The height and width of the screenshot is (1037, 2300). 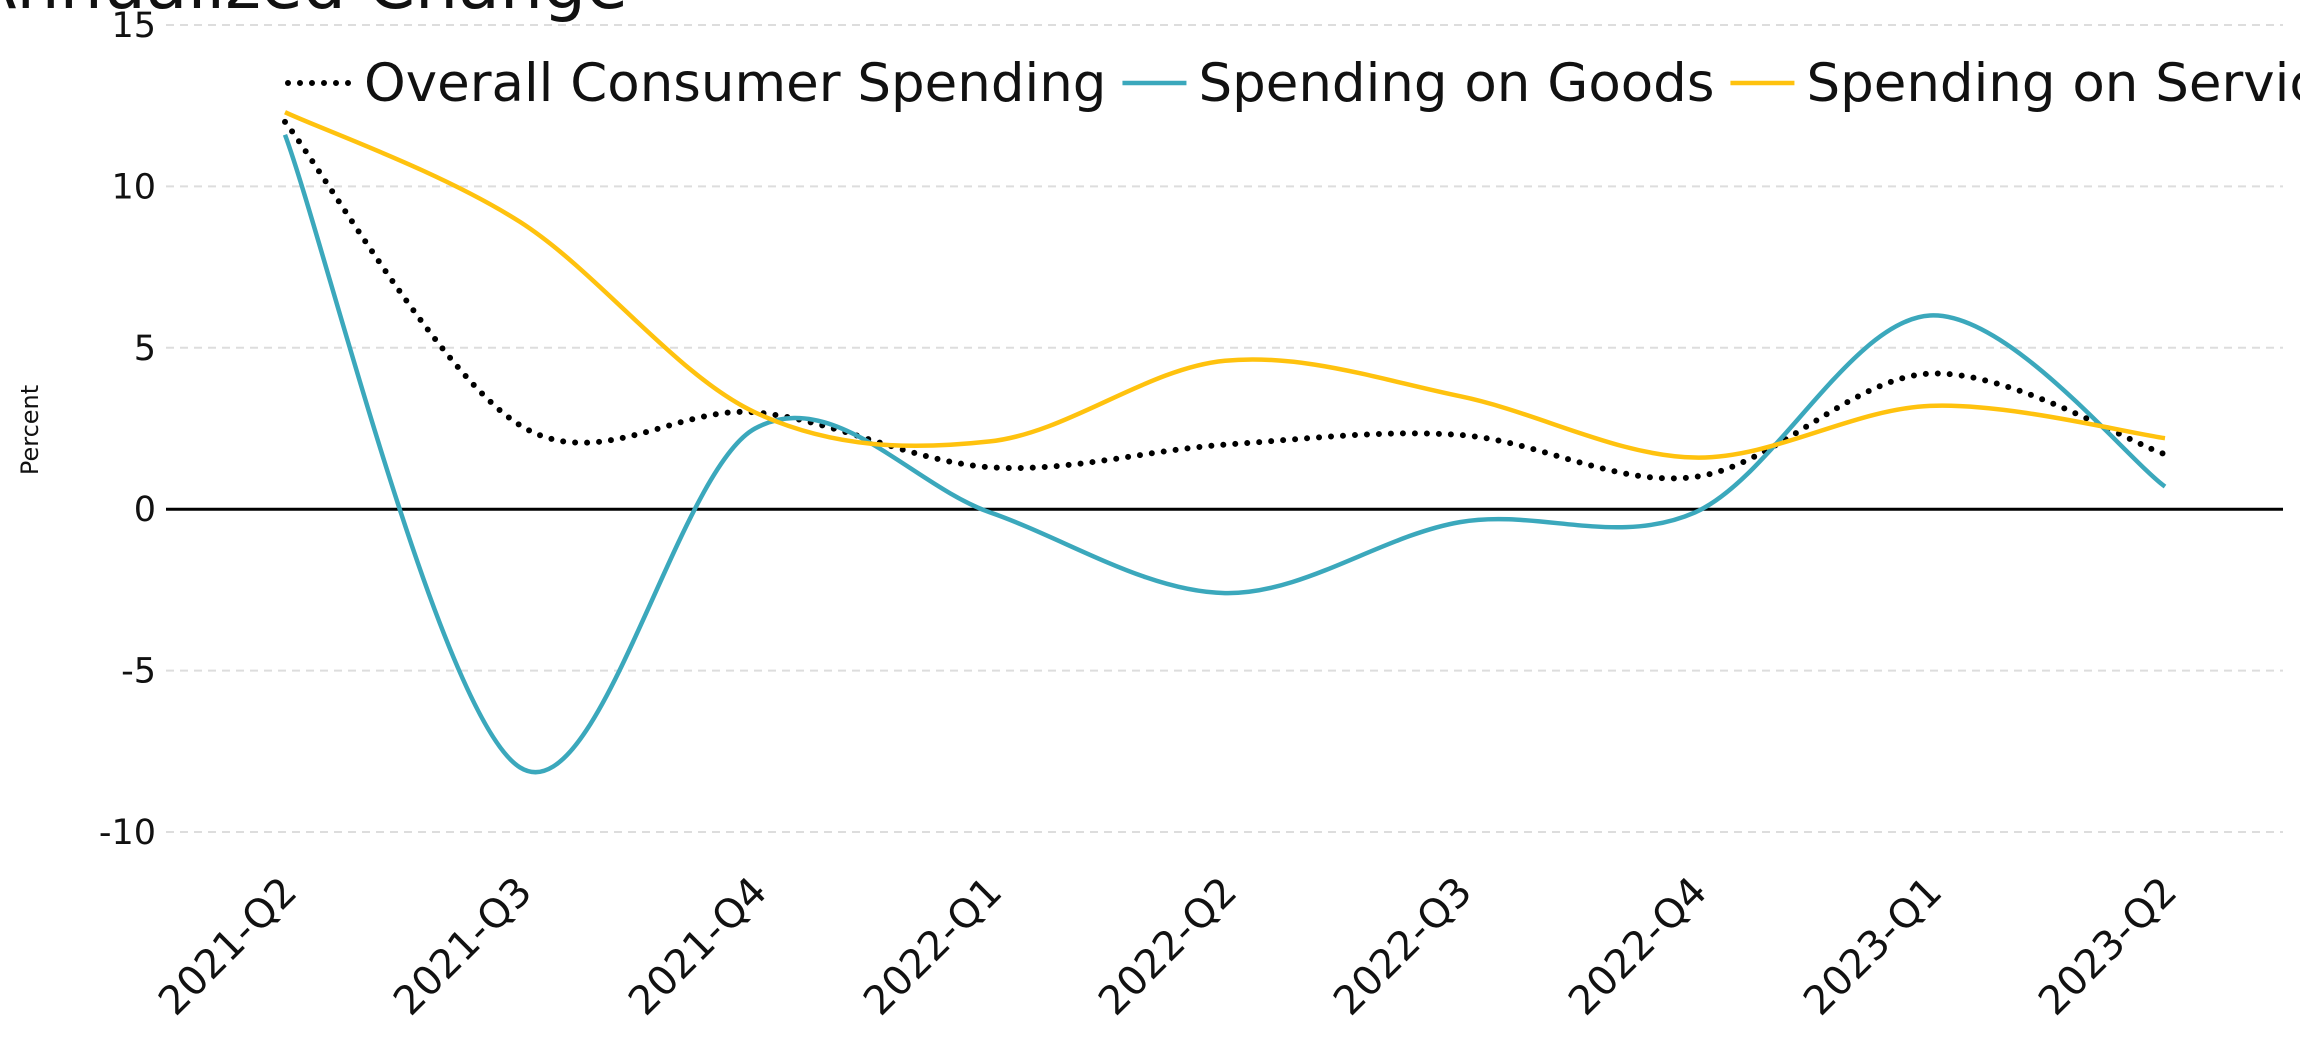 What do you see at coordinates (127, 833) in the screenshot?
I see `y-tick-label: -10` at bounding box center [127, 833].